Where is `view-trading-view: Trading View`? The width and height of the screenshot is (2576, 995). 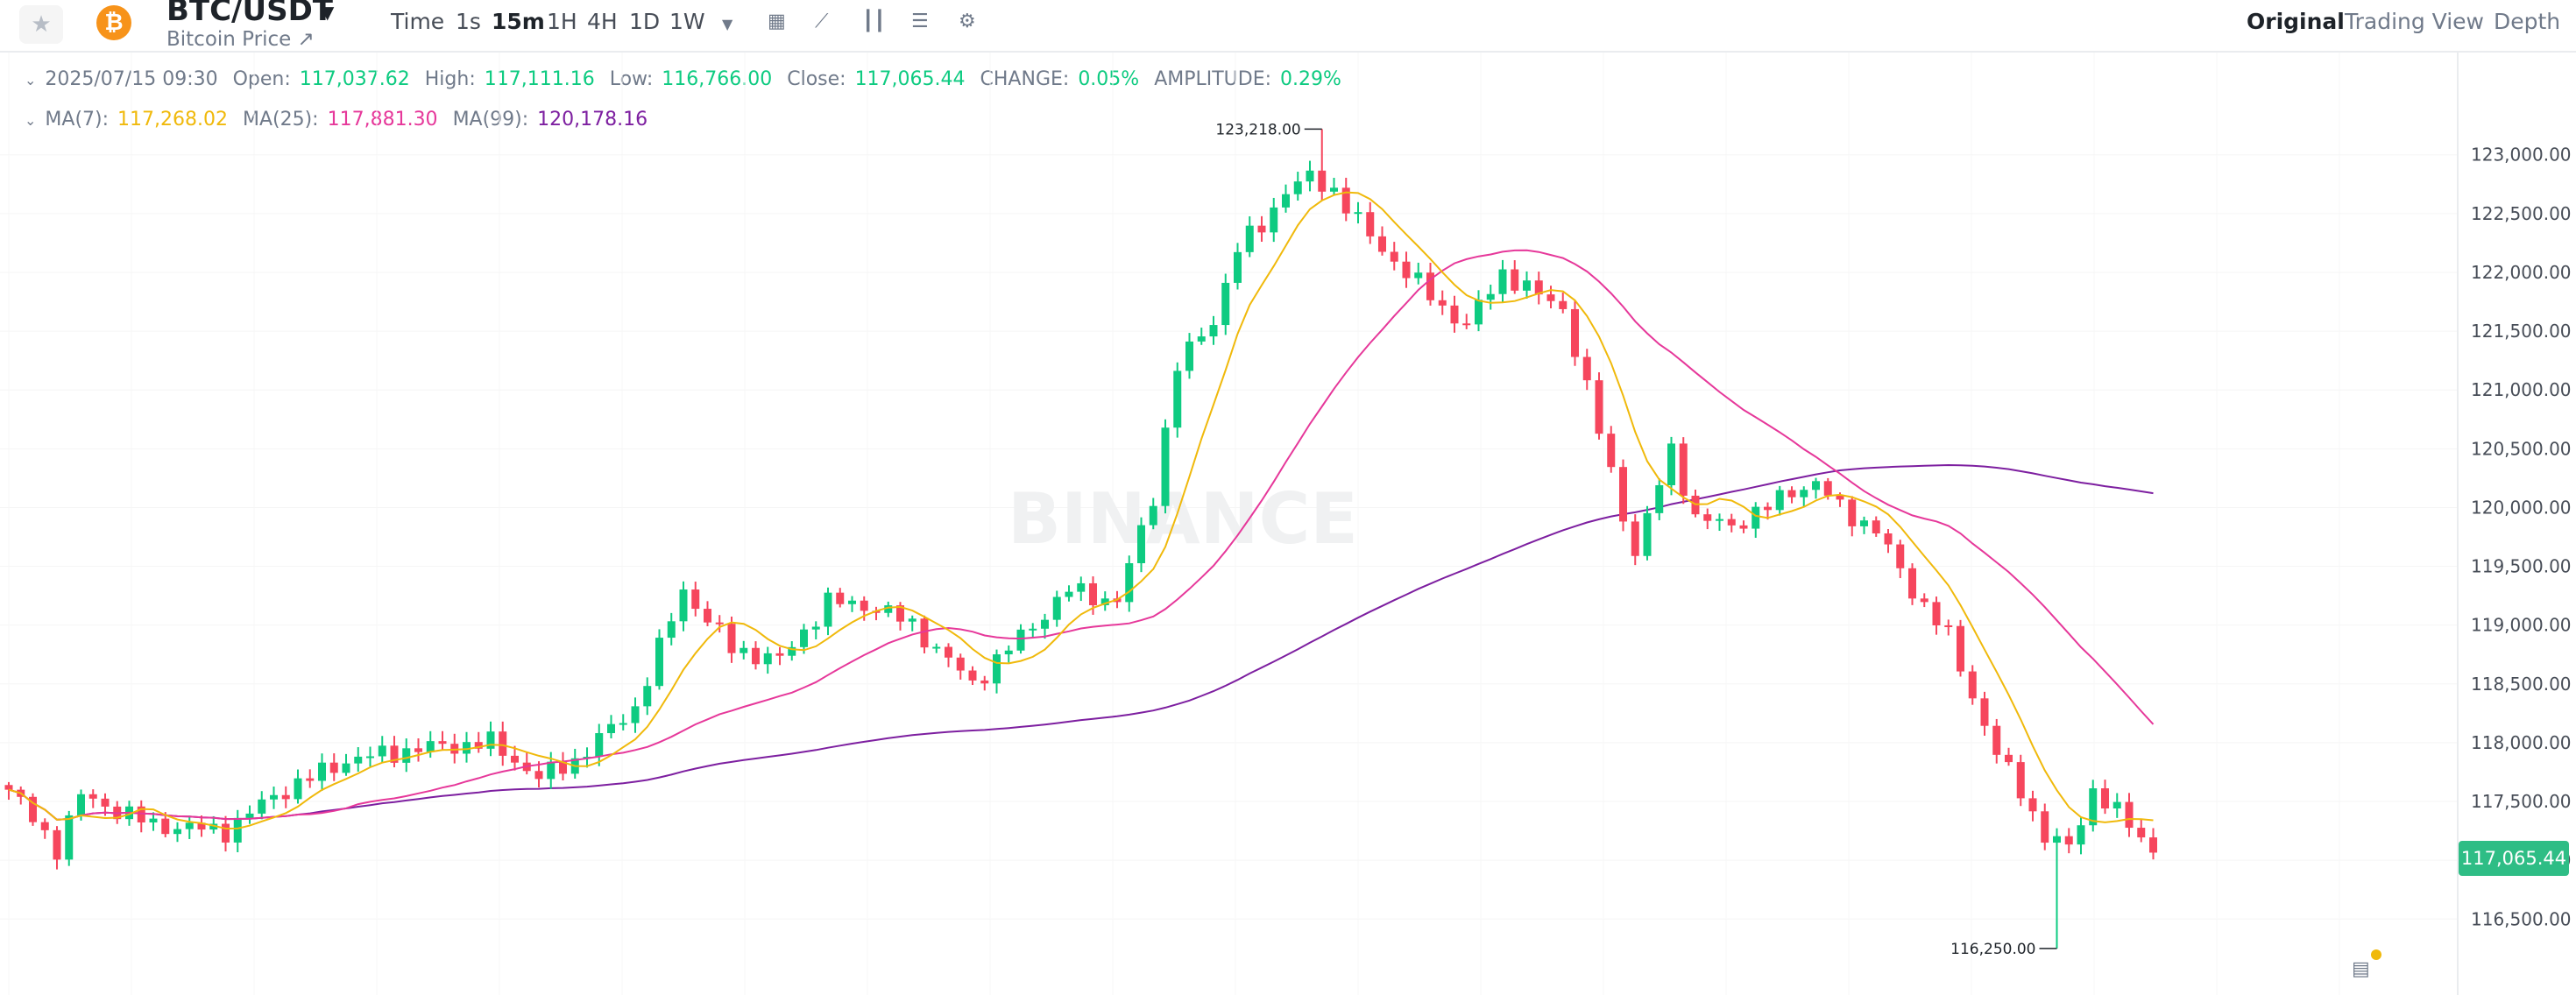 view-trading-view: Trading View is located at coordinates (2414, 21).